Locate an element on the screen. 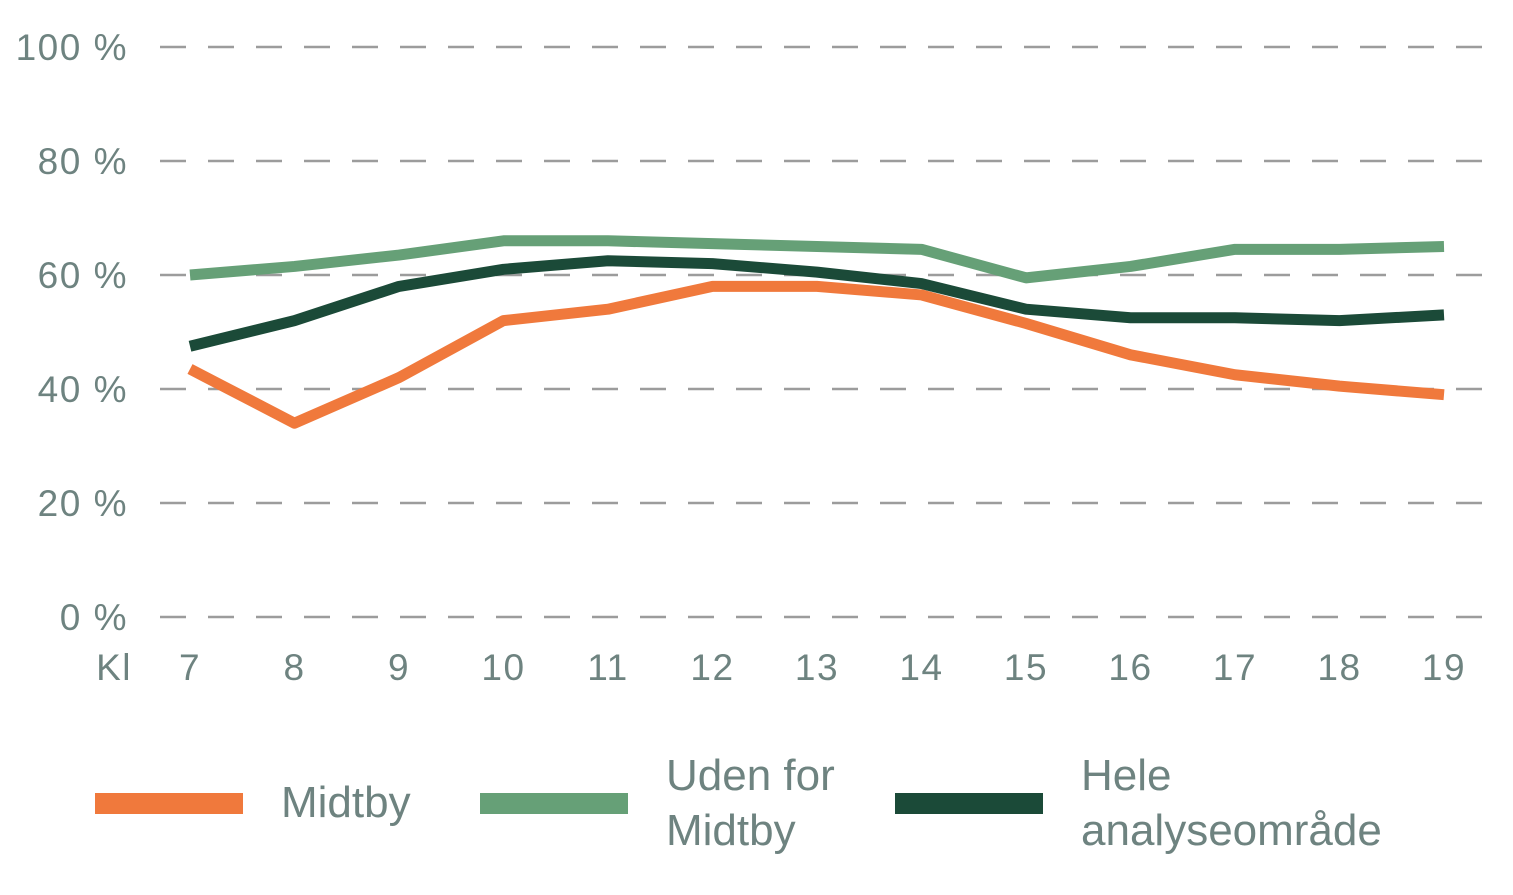  x-axis-prefix-label: Kl is located at coordinates (114, 667).